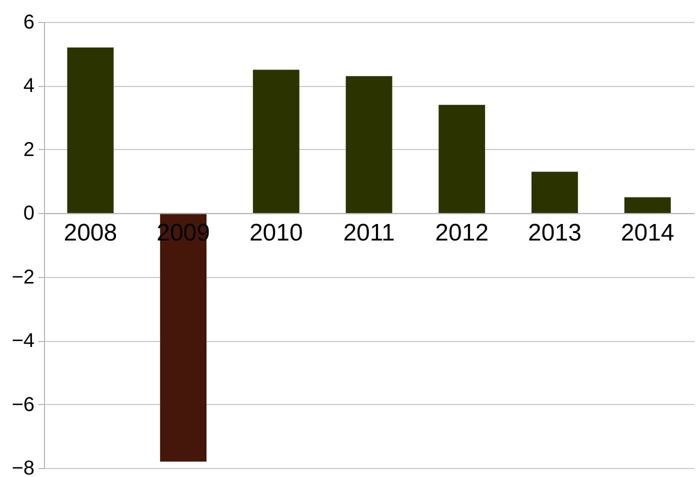 This screenshot has height=477, width=700. What do you see at coordinates (276, 233) in the screenshot?
I see `x-tick-label: 2010` at bounding box center [276, 233].